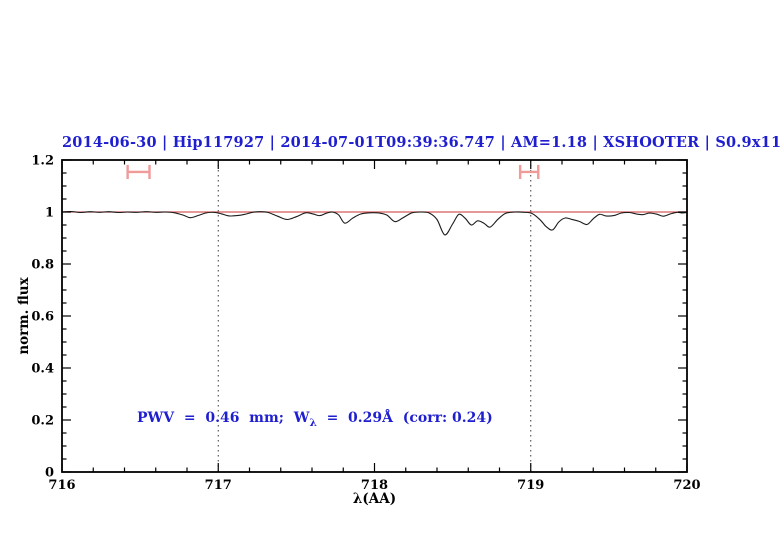  What do you see at coordinates (404, 417) in the screenshot?
I see `pwv-annotation-post: = 0.29Å (corr: 0.24)` at bounding box center [404, 417].